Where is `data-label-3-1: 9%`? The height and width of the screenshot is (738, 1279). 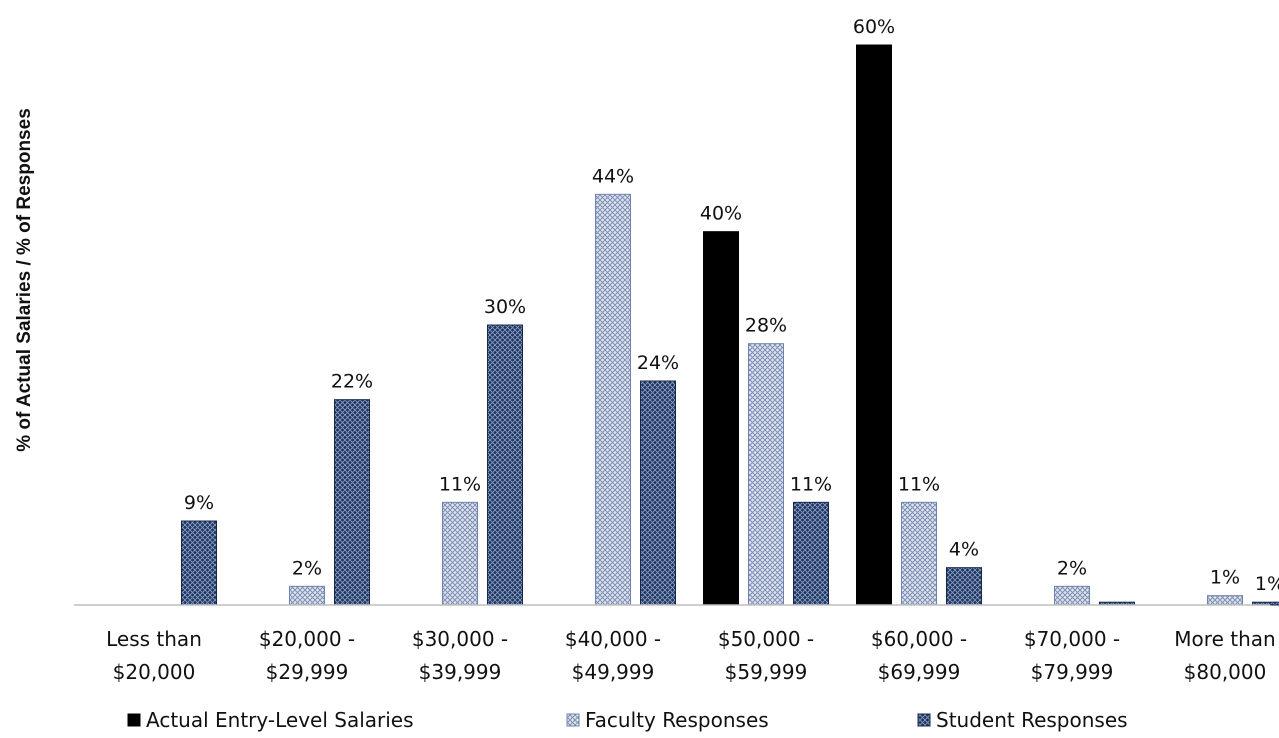 data-label-3-1: 9% is located at coordinates (199, 503).